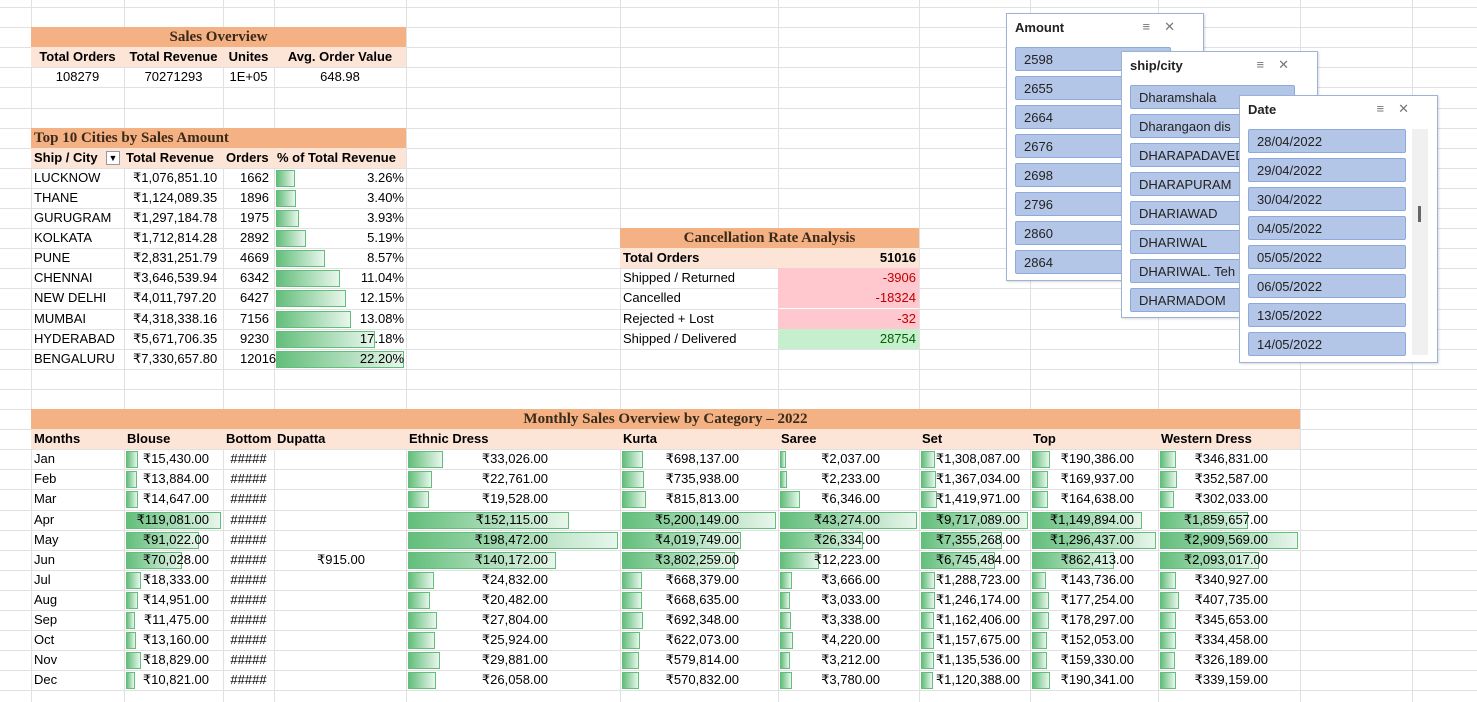 The image size is (1477, 702). What do you see at coordinates (1327, 344) in the screenshot?
I see `slicer-item: 14/05/2022` at bounding box center [1327, 344].